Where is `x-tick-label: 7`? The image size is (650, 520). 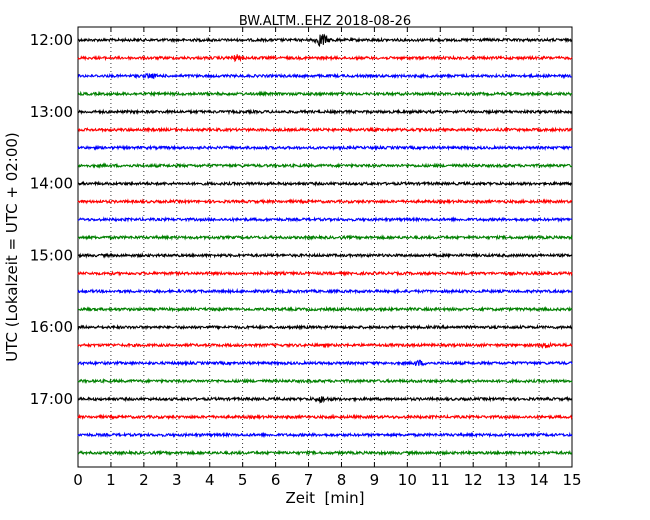
x-tick-label: 7 is located at coordinates (309, 480).